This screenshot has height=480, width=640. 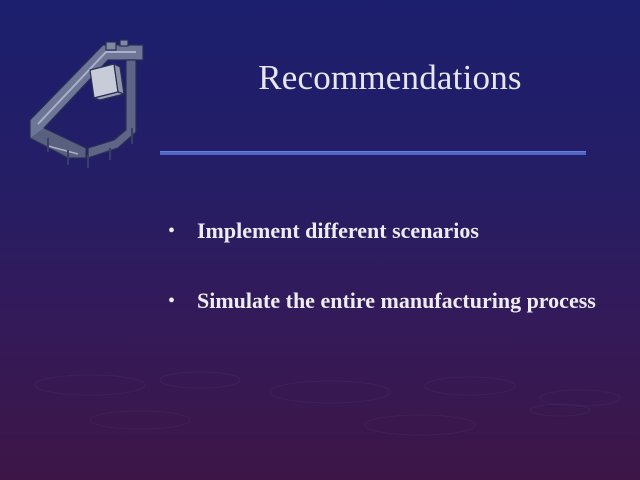 I want to click on title-divider, so click(x=373, y=153).